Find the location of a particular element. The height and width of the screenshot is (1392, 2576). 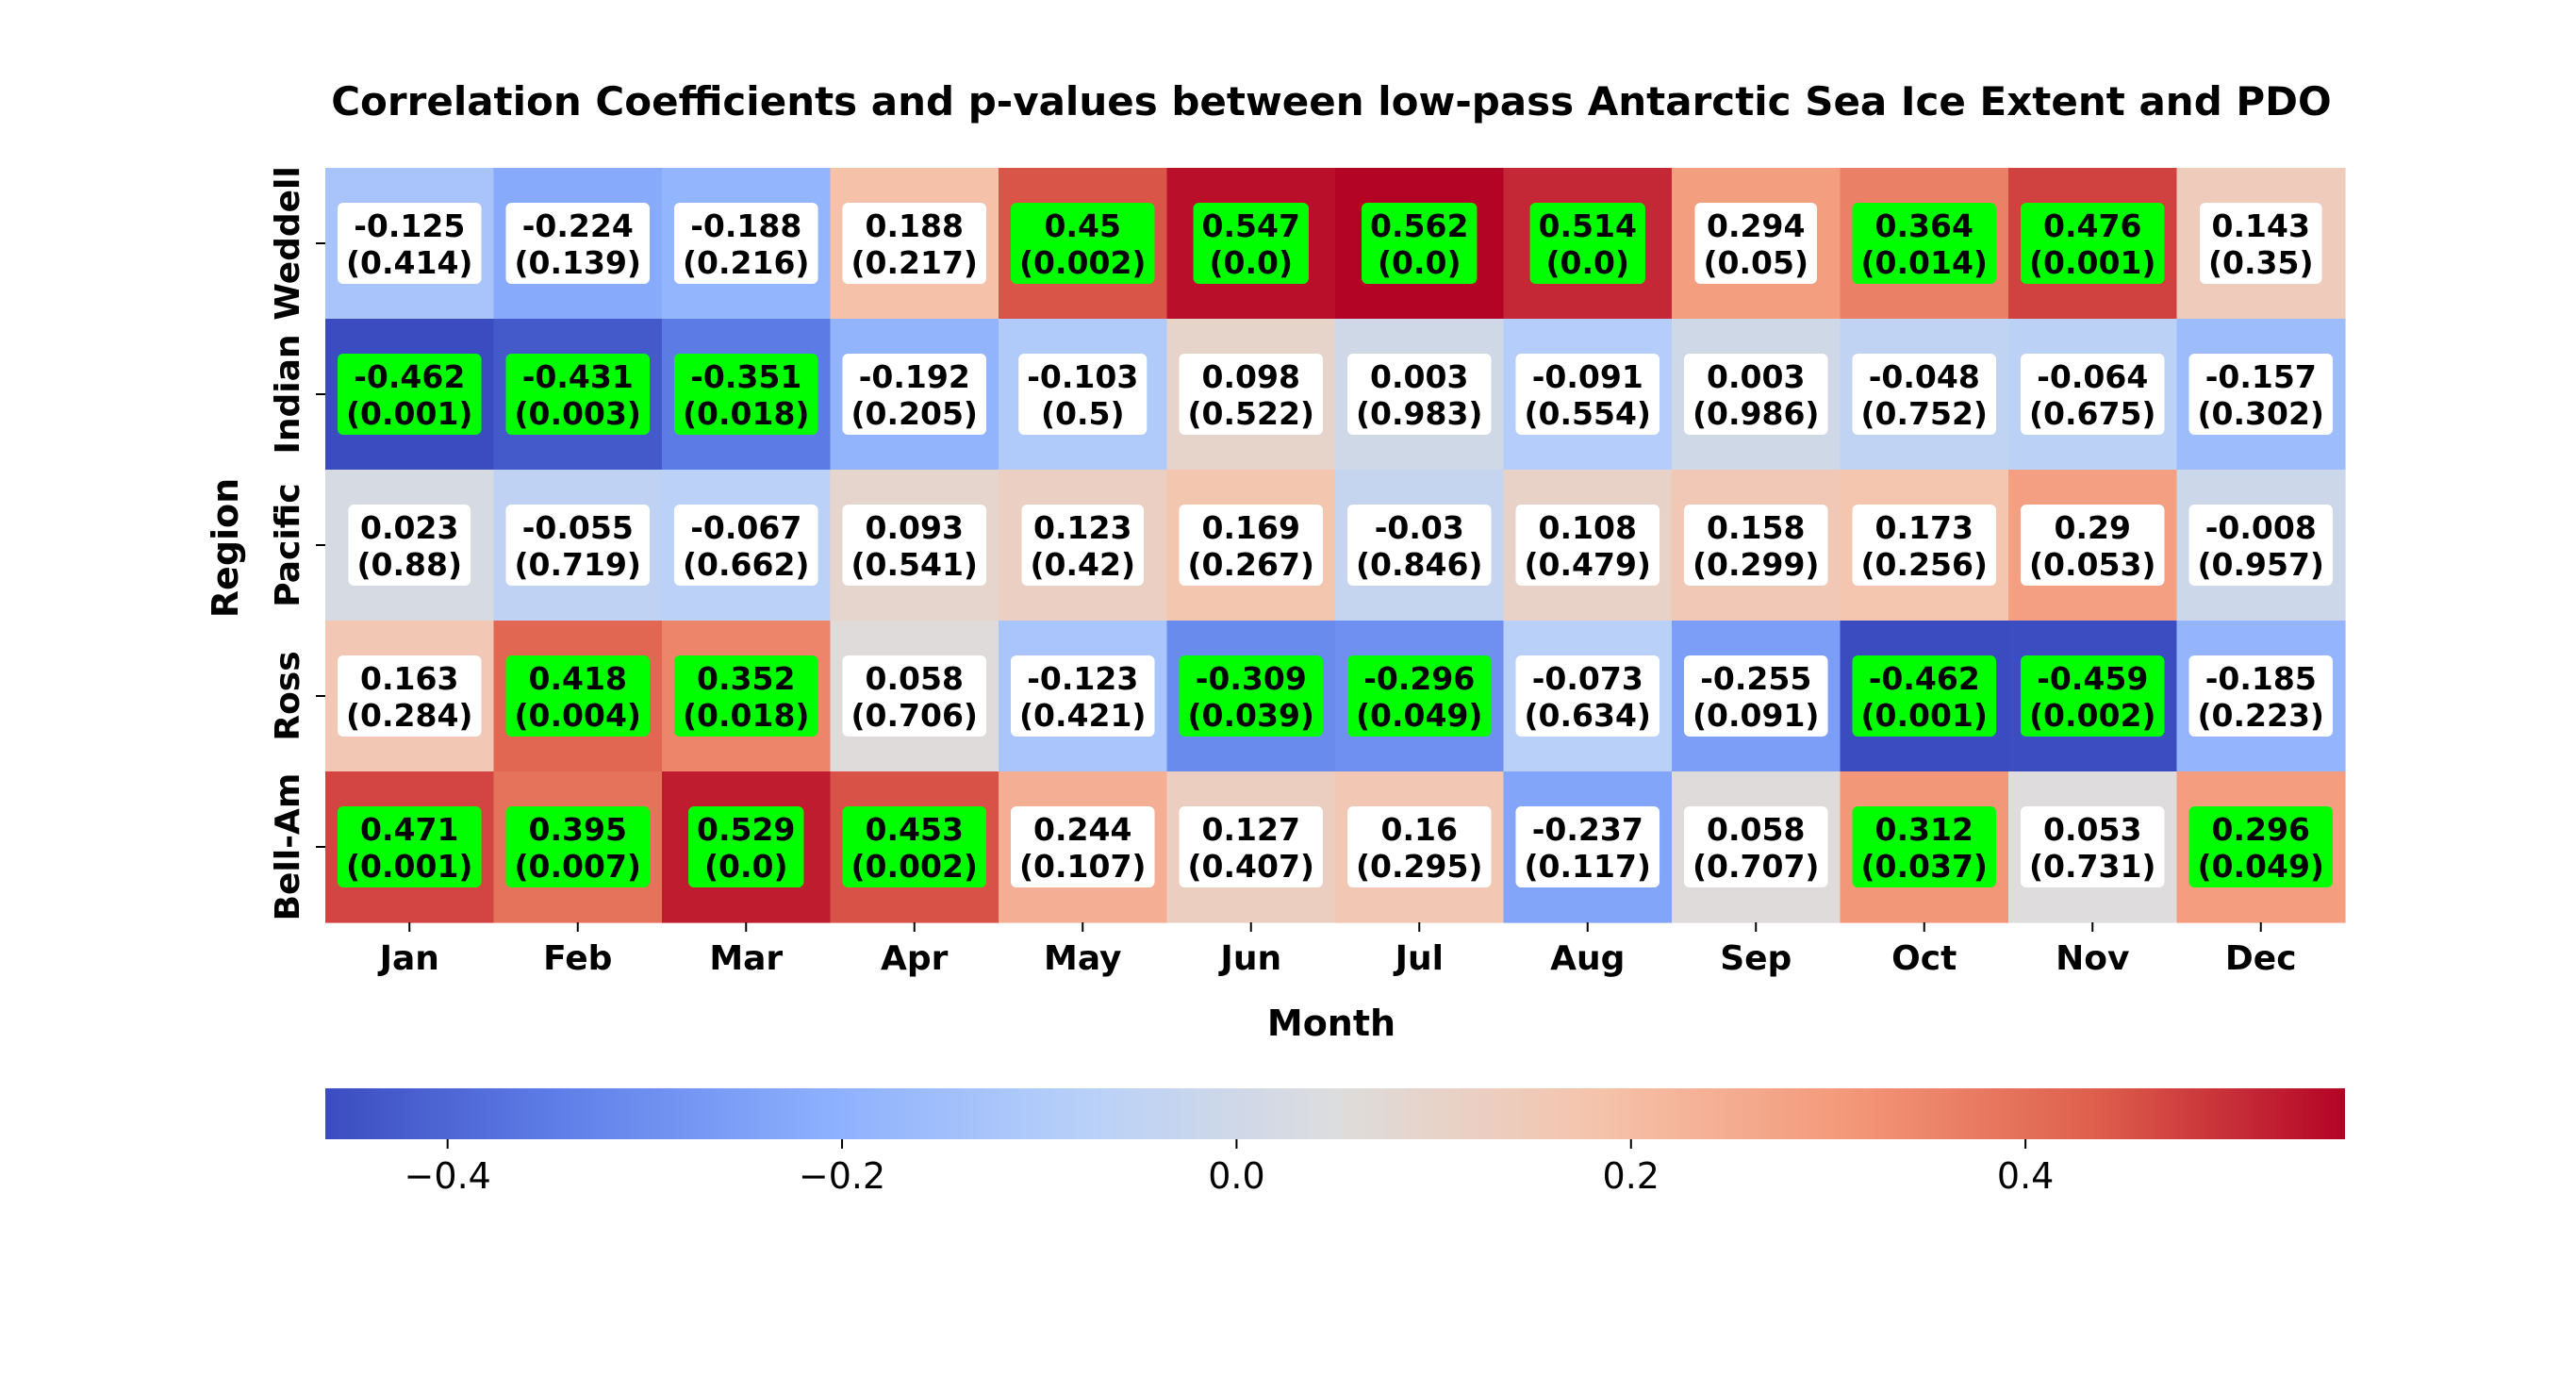

cell-pvalue-label: (0.302) is located at coordinates (2260, 413).